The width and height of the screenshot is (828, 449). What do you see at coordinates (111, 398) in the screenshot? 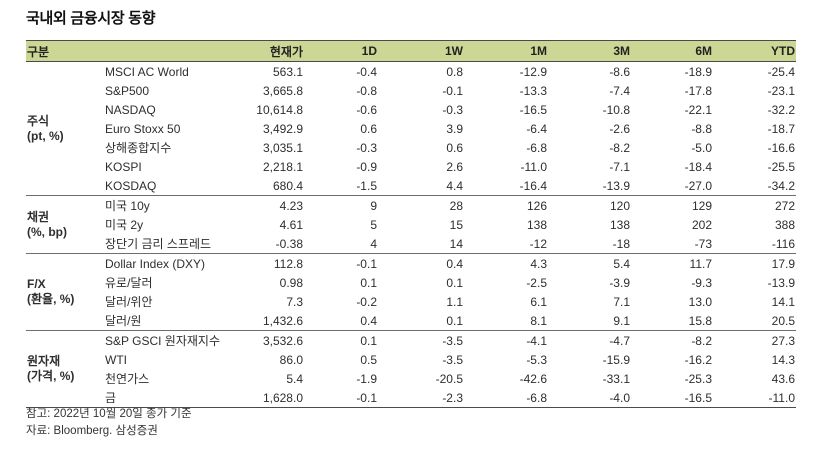
I see `instrument-name: 금` at bounding box center [111, 398].